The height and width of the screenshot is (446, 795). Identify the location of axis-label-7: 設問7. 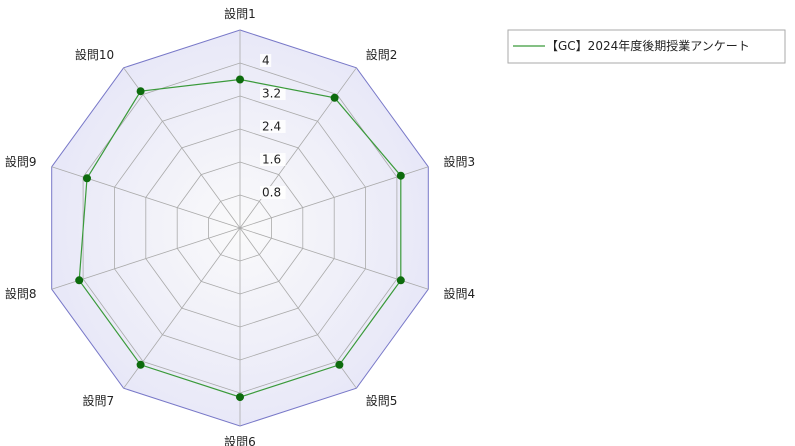
(99, 400).